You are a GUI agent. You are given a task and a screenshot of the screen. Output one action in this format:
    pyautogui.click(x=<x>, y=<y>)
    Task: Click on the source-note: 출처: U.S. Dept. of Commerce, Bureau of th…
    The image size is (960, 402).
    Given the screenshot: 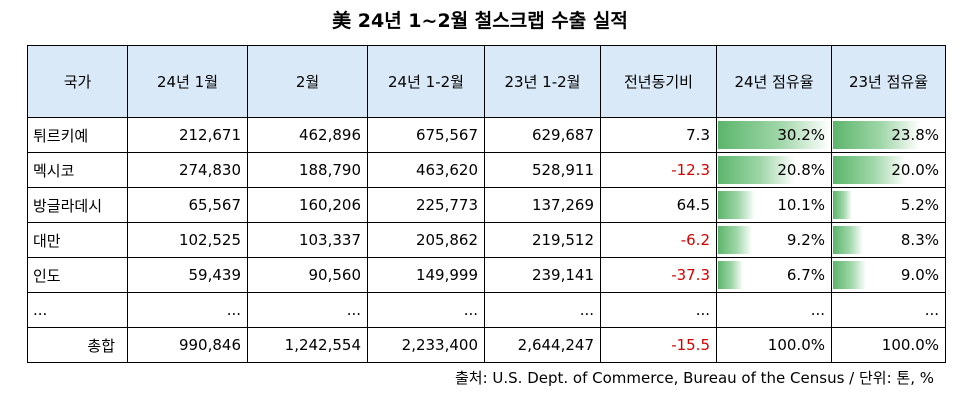 What is the action you would take?
    pyautogui.click(x=694, y=378)
    